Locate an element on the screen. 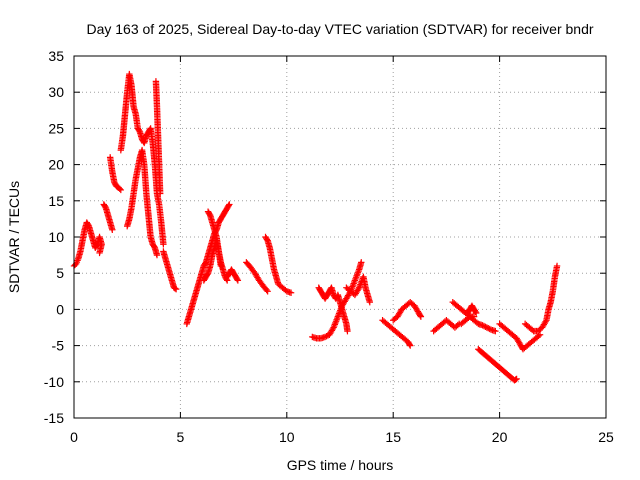  y-tick-label: 0 is located at coordinates (60, 309).